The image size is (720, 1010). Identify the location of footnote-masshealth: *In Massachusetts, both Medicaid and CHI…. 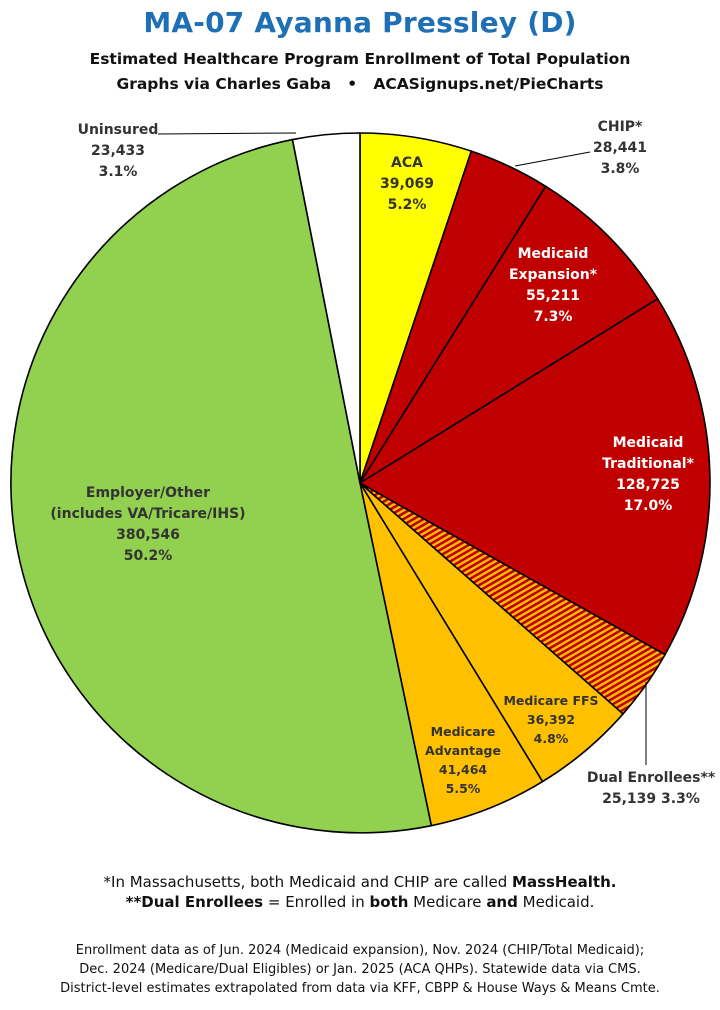
(360, 882).